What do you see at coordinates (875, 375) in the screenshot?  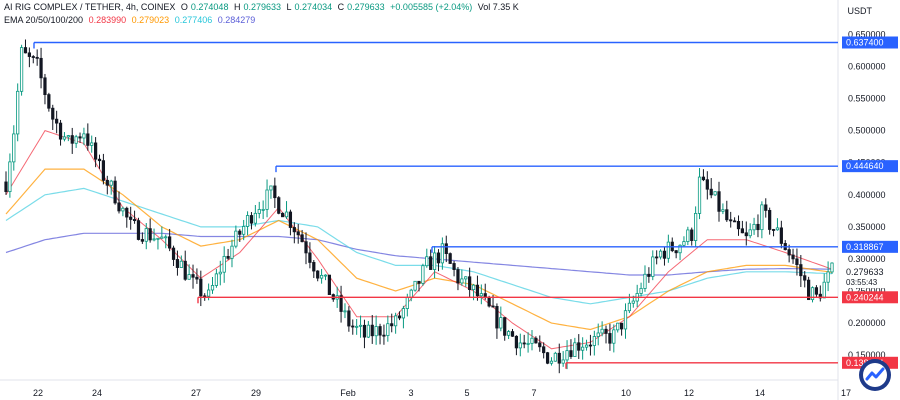 I see `tradingview-logo-icon` at bounding box center [875, 375].